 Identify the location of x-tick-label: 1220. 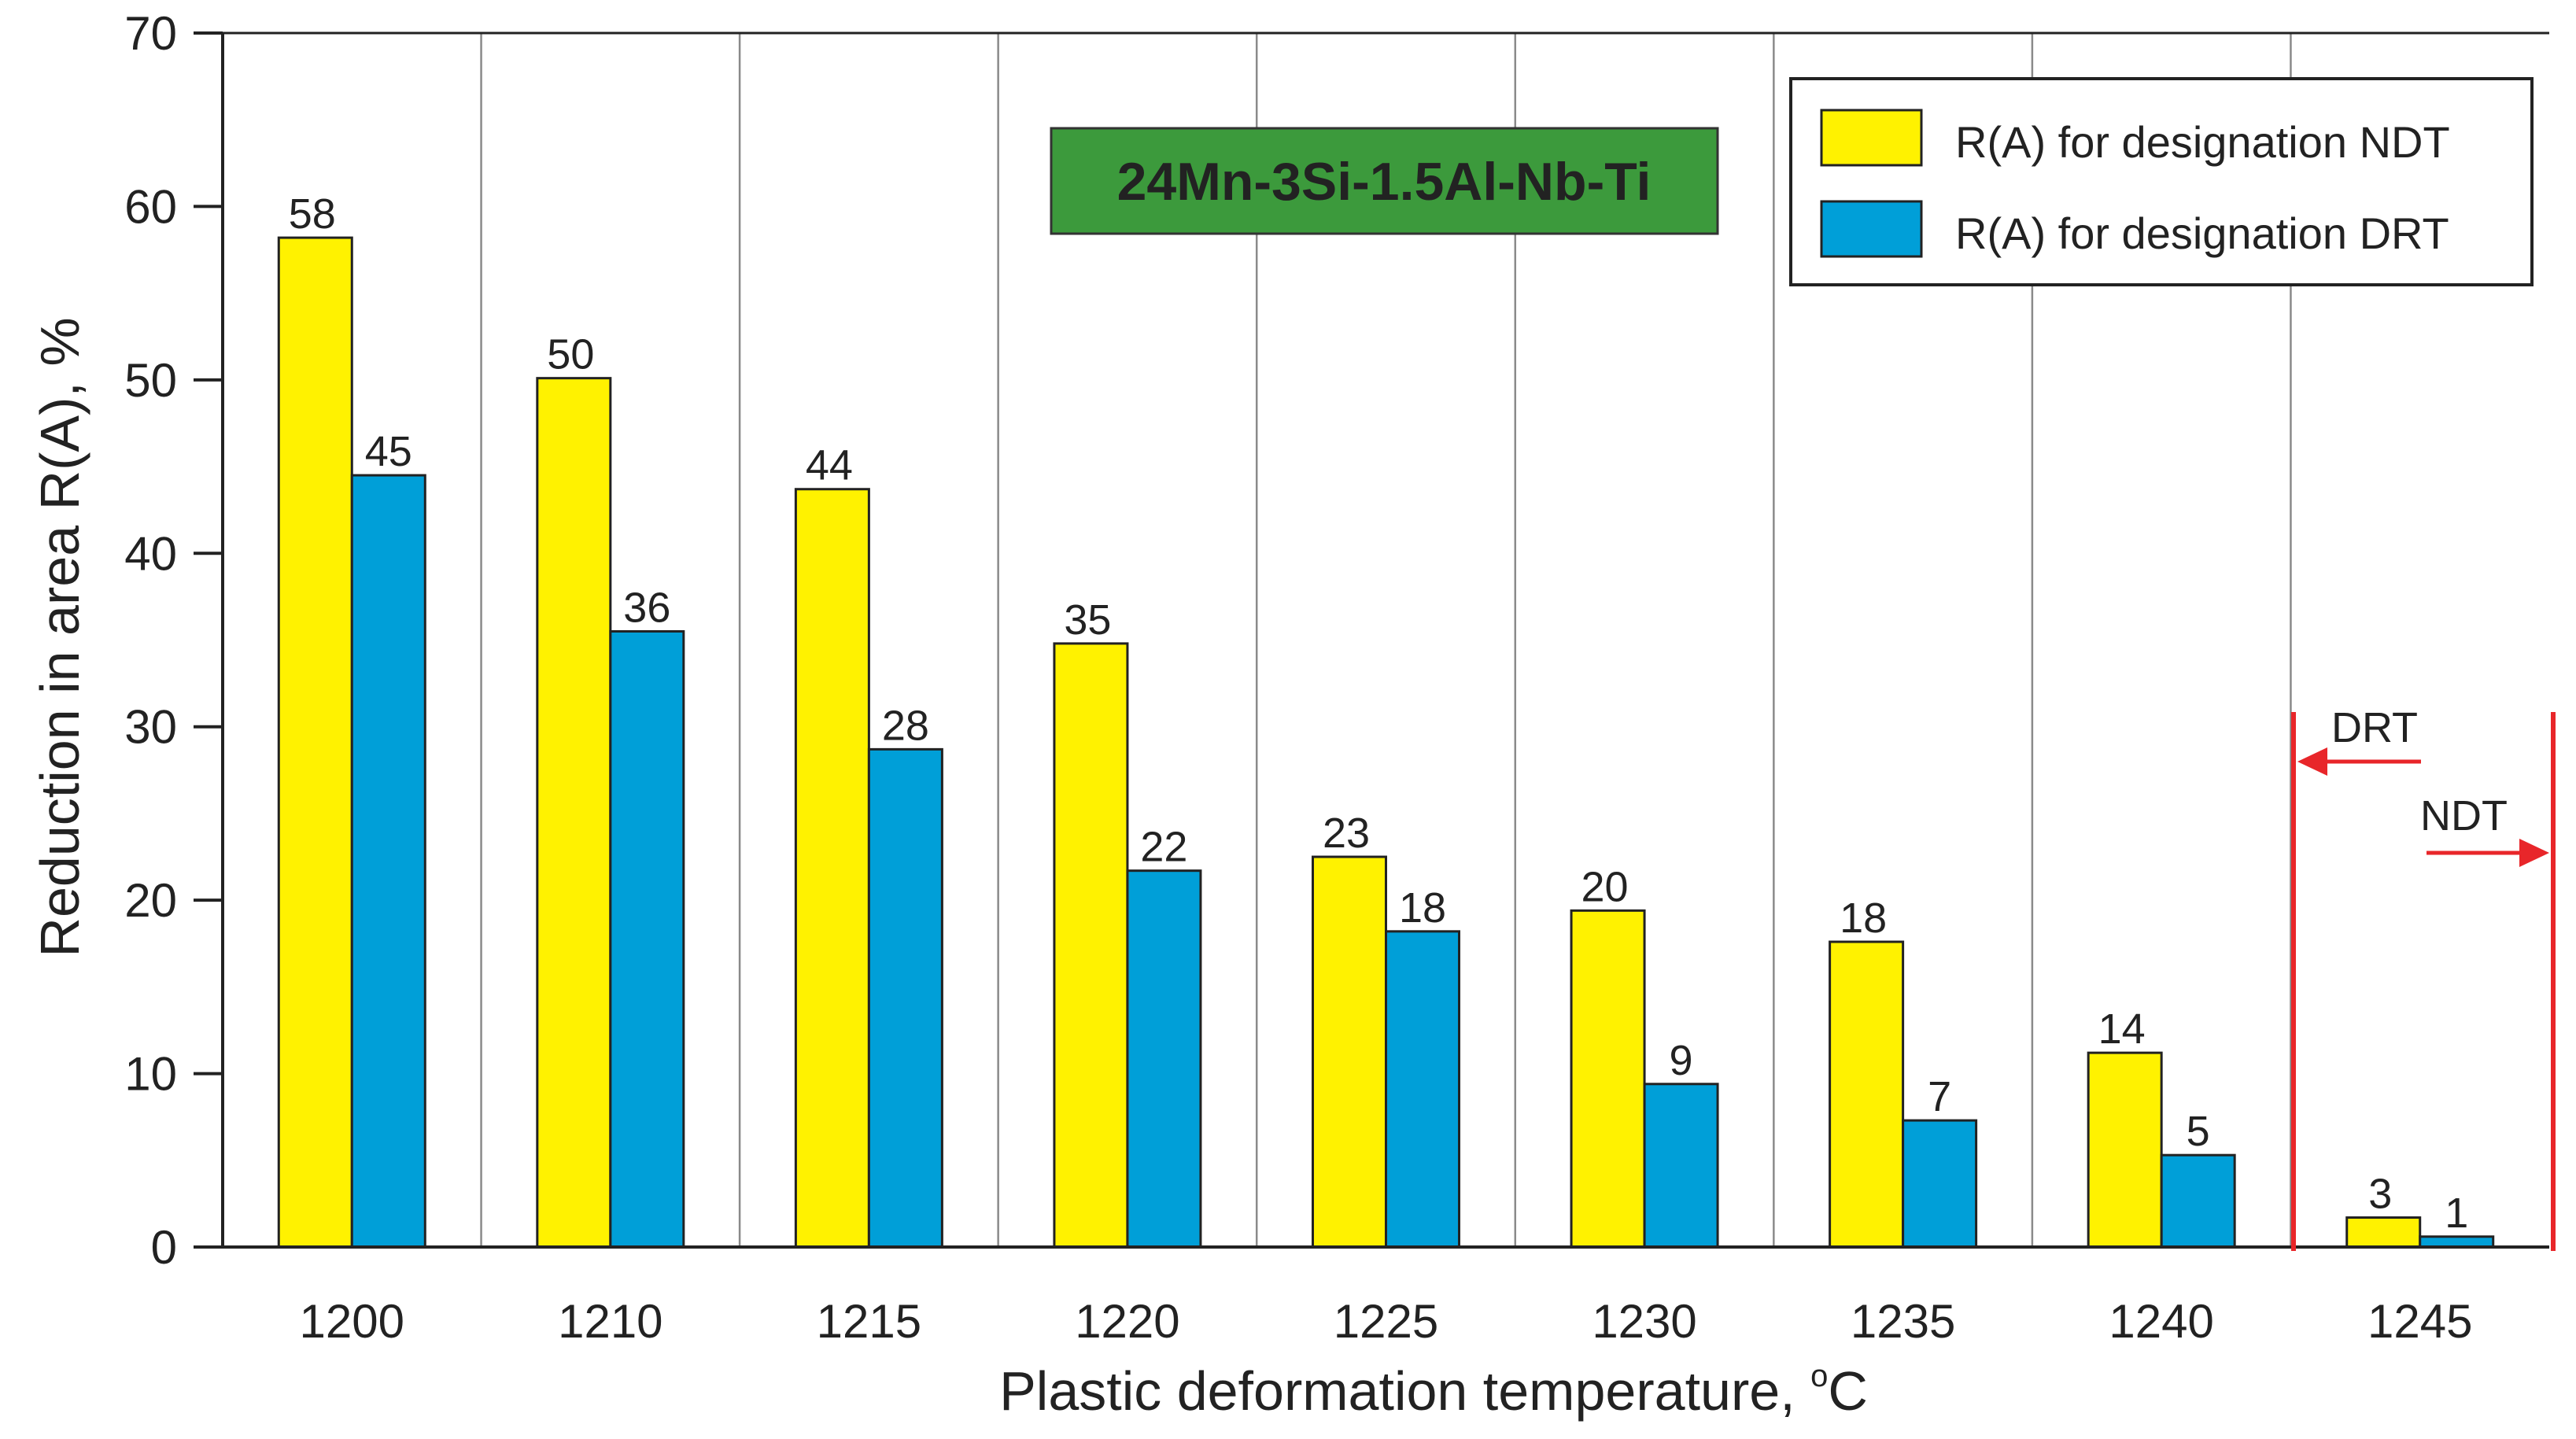
(1127, 1321).